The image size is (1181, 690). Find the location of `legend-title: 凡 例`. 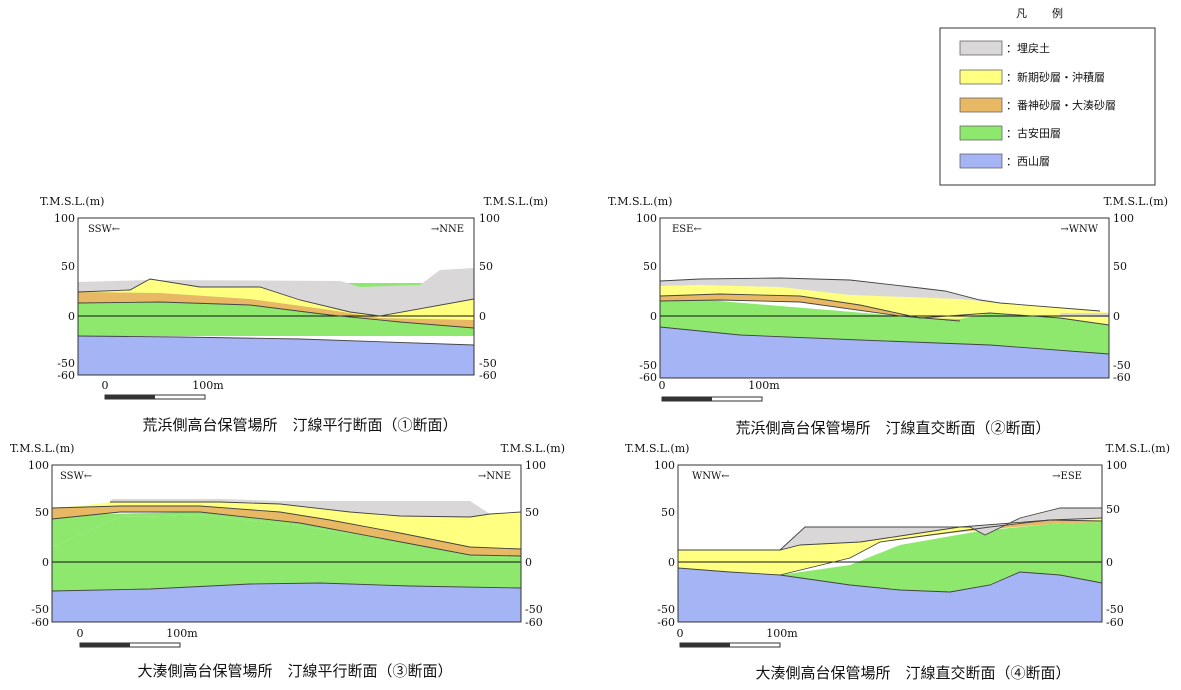

legend-title: 凡 例 is located at coordinates (1040, 13).